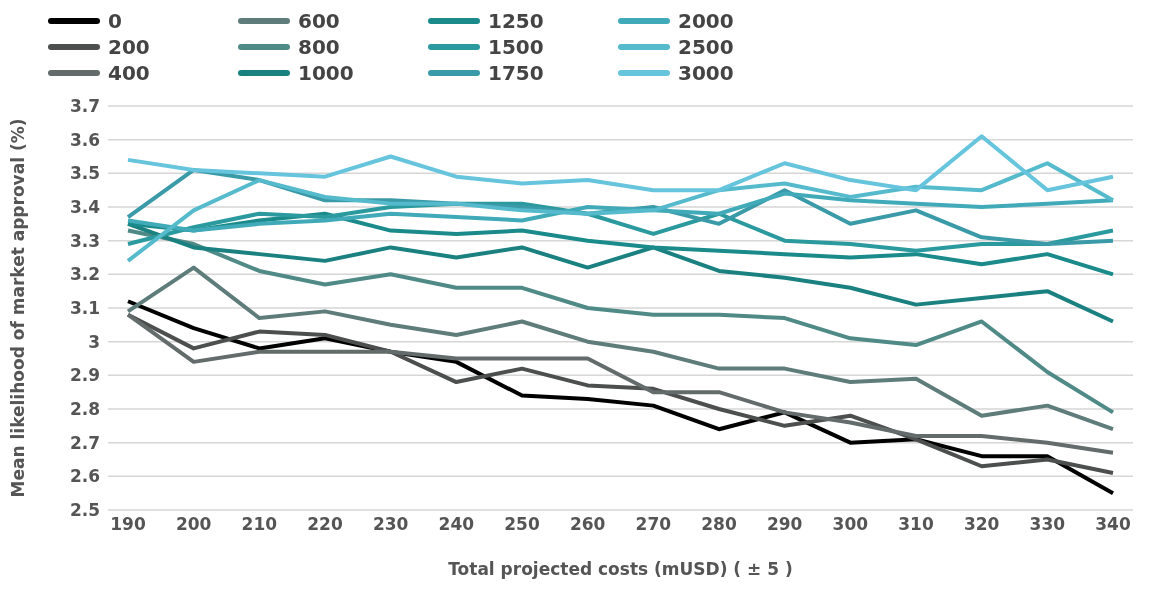 This screenshot has height=598, width=1161. What do you see at coordinates (916, 524) in the screenshot?
I see `x-tick-label: 310` at bounding box center [916, 524].